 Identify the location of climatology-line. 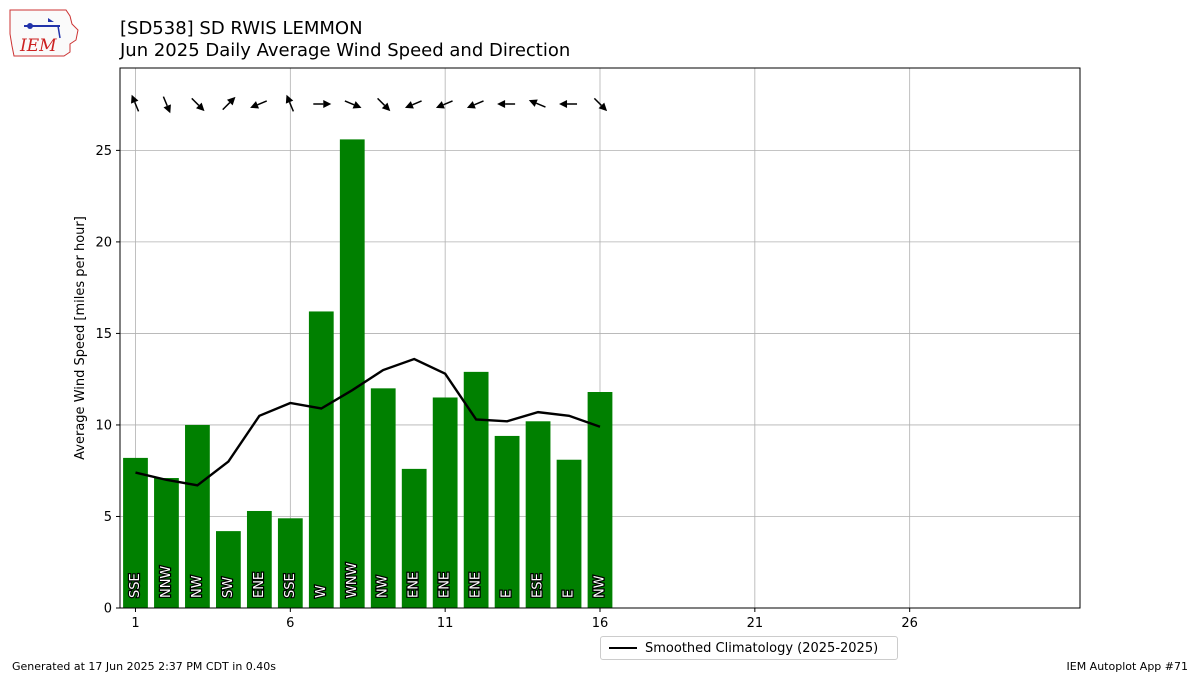
(368, 422).